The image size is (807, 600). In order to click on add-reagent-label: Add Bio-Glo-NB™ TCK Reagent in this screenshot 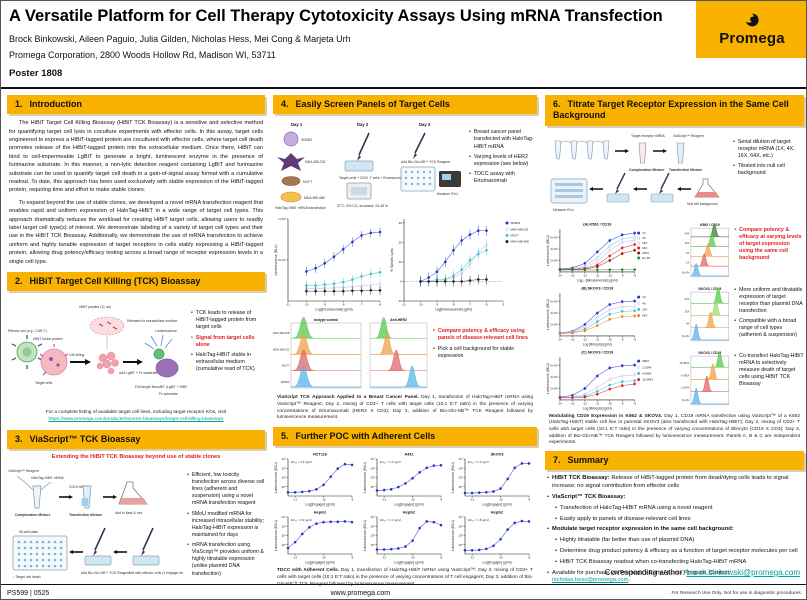, I will do `click(105, 573)`.